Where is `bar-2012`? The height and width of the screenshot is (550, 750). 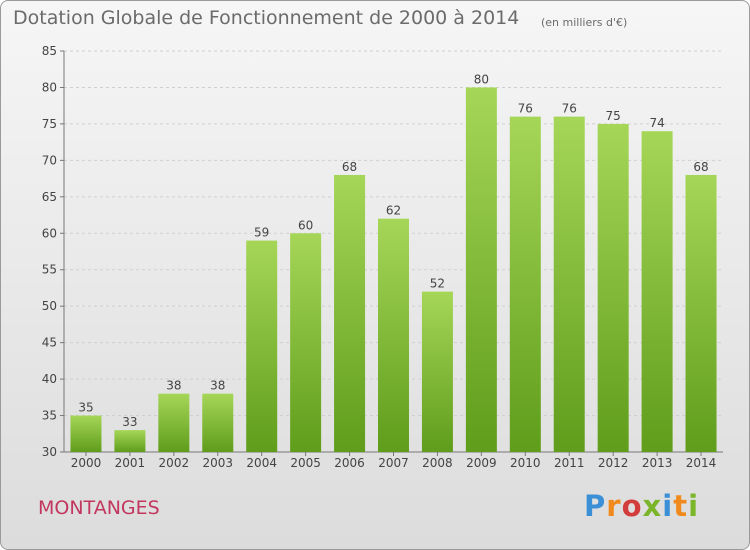 bar-2012 is located at coordinates (613, 287).